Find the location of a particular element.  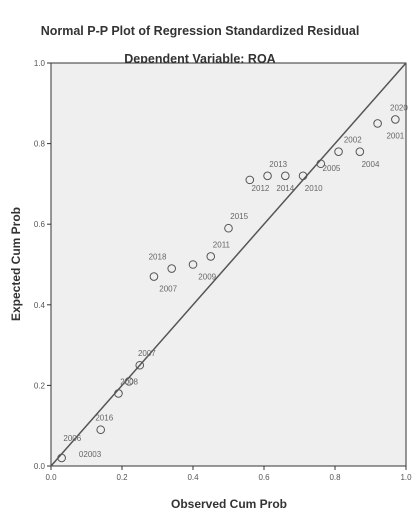

point-label: 2018 is located at coordinates (158, 256).